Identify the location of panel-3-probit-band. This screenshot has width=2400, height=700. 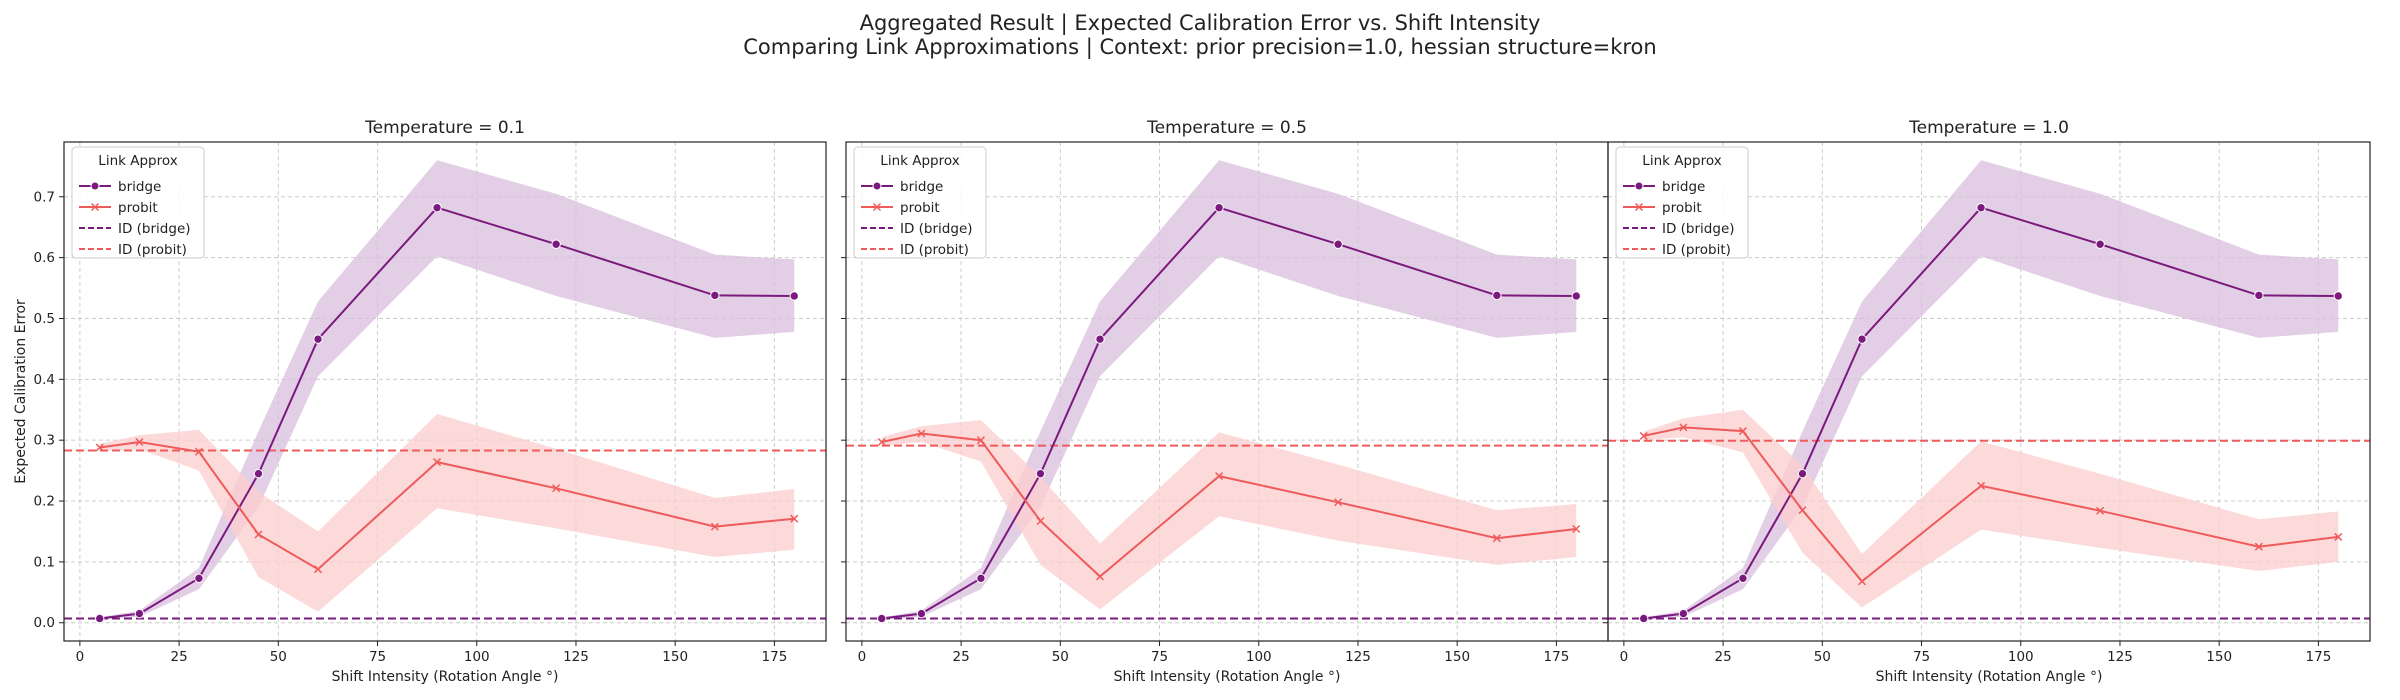
(1991, 508).